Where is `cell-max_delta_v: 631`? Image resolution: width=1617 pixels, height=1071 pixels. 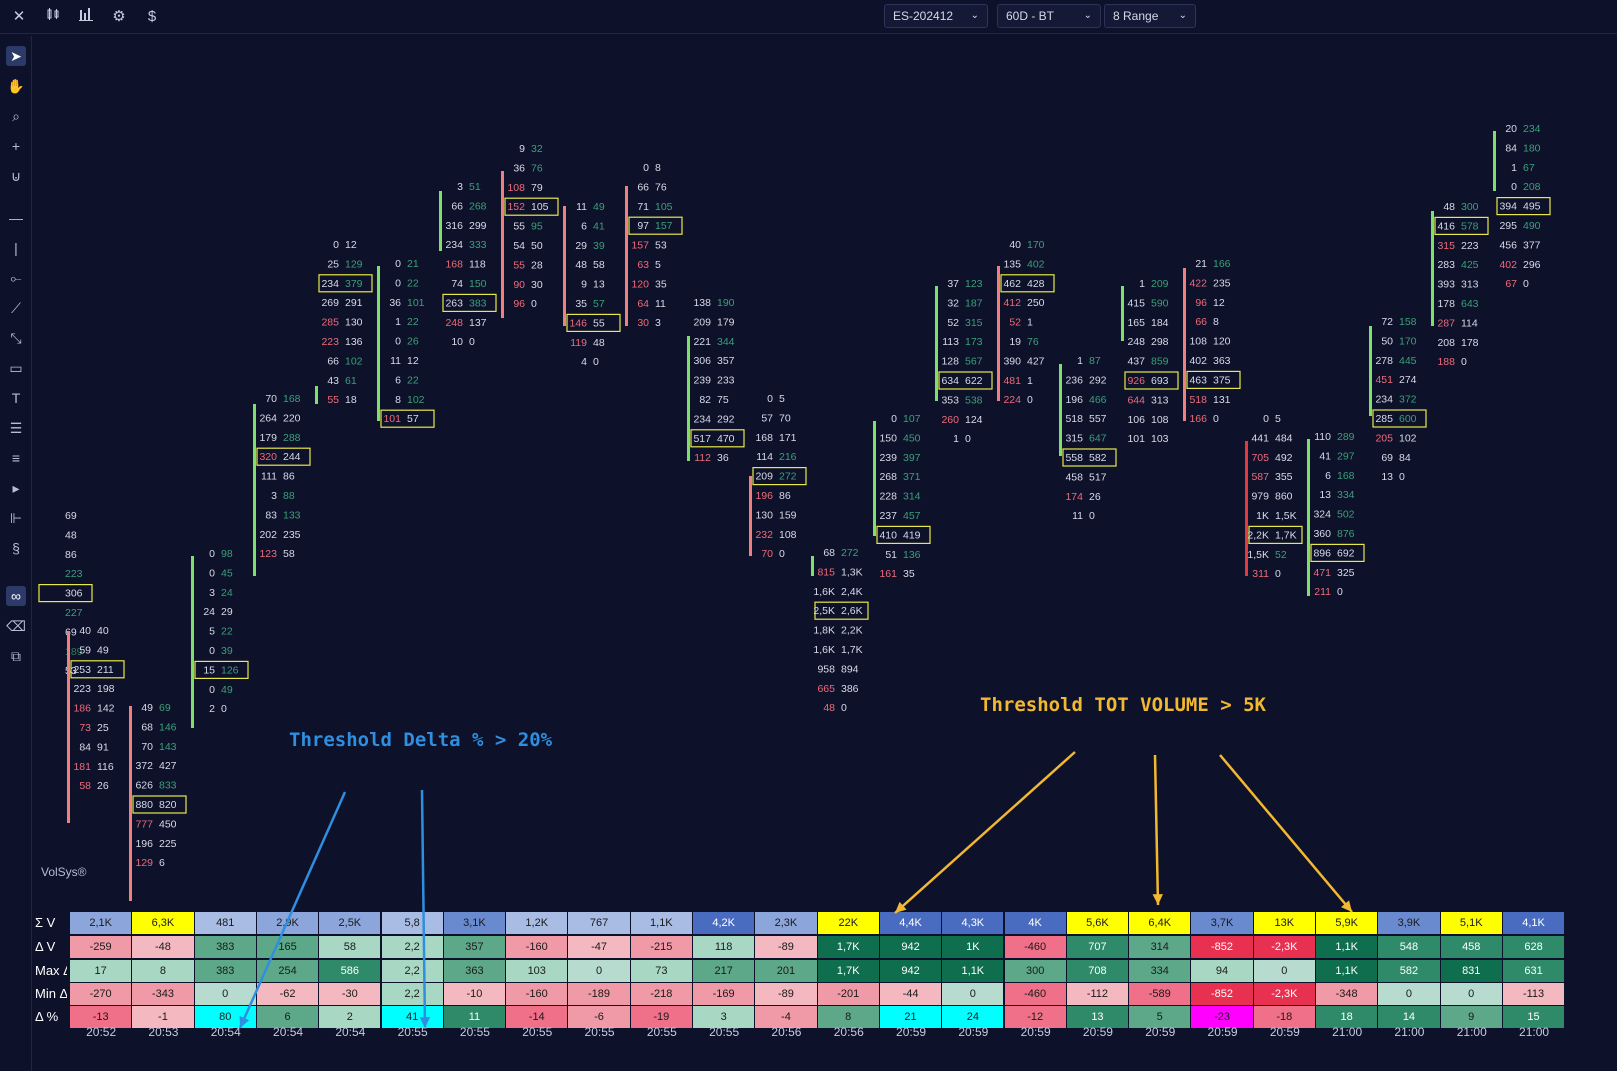
cell-max_delta_v: 631 is located at coordinates (1533, 971).